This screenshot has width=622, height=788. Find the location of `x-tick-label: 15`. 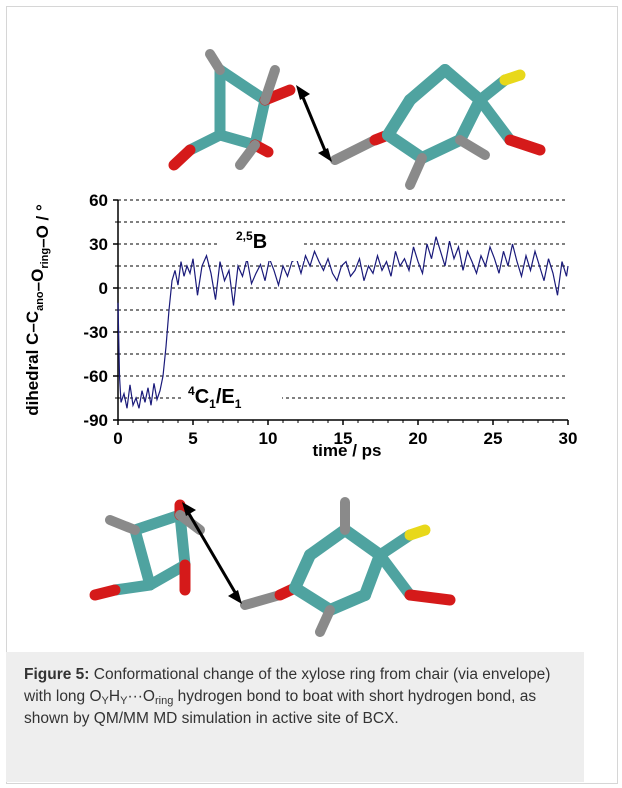

x-tick-label: 15 is located at coordinates (343, 438).